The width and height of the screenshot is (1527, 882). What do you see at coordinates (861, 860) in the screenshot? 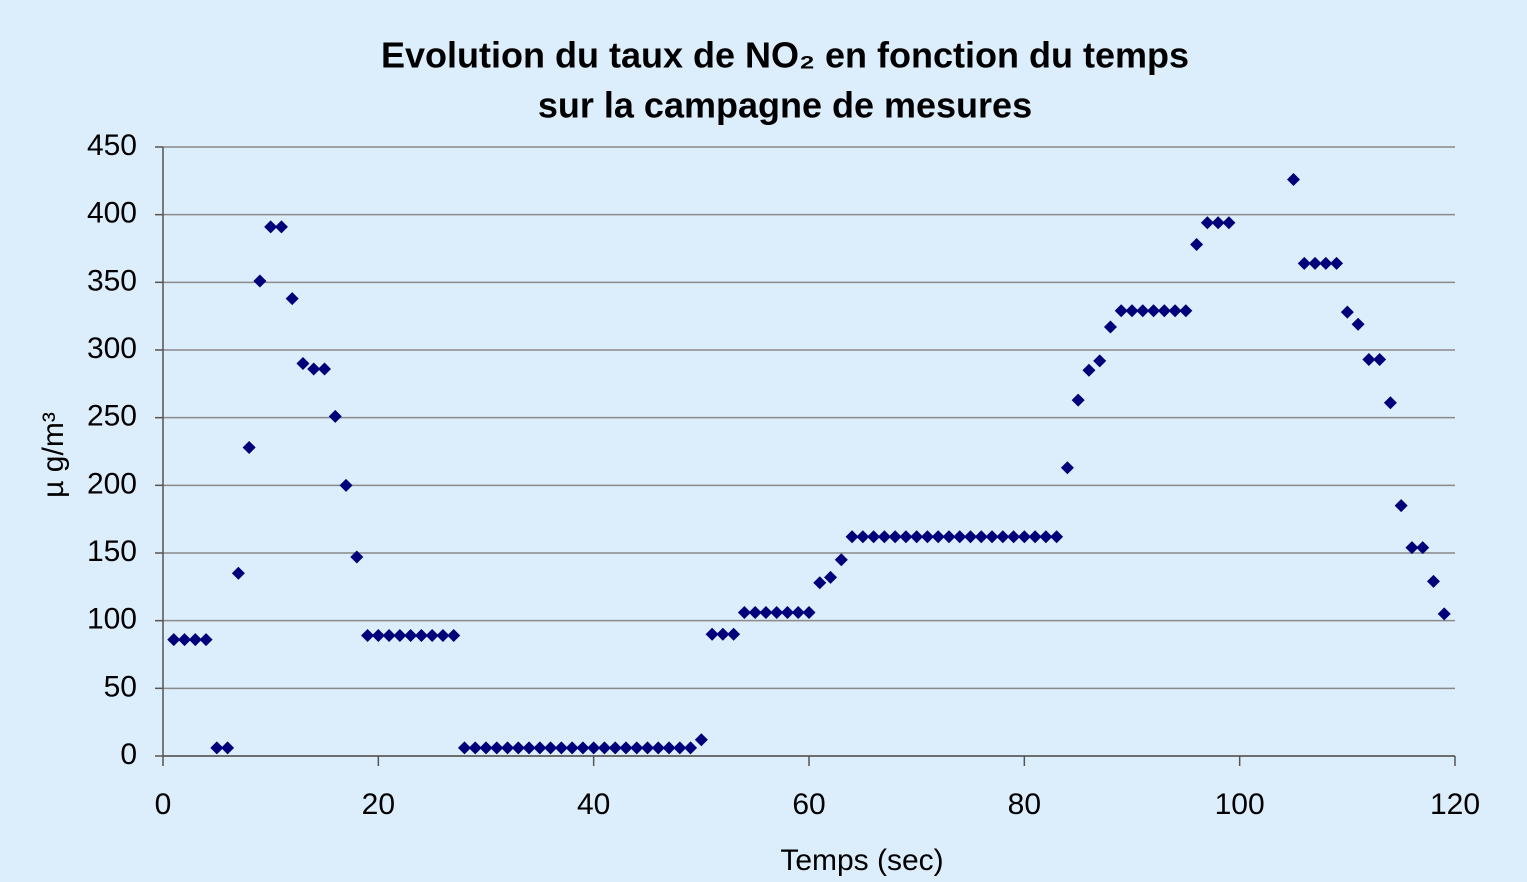
I see `x-axis-label: Temps (sec)` at bounding box center [861, 860].